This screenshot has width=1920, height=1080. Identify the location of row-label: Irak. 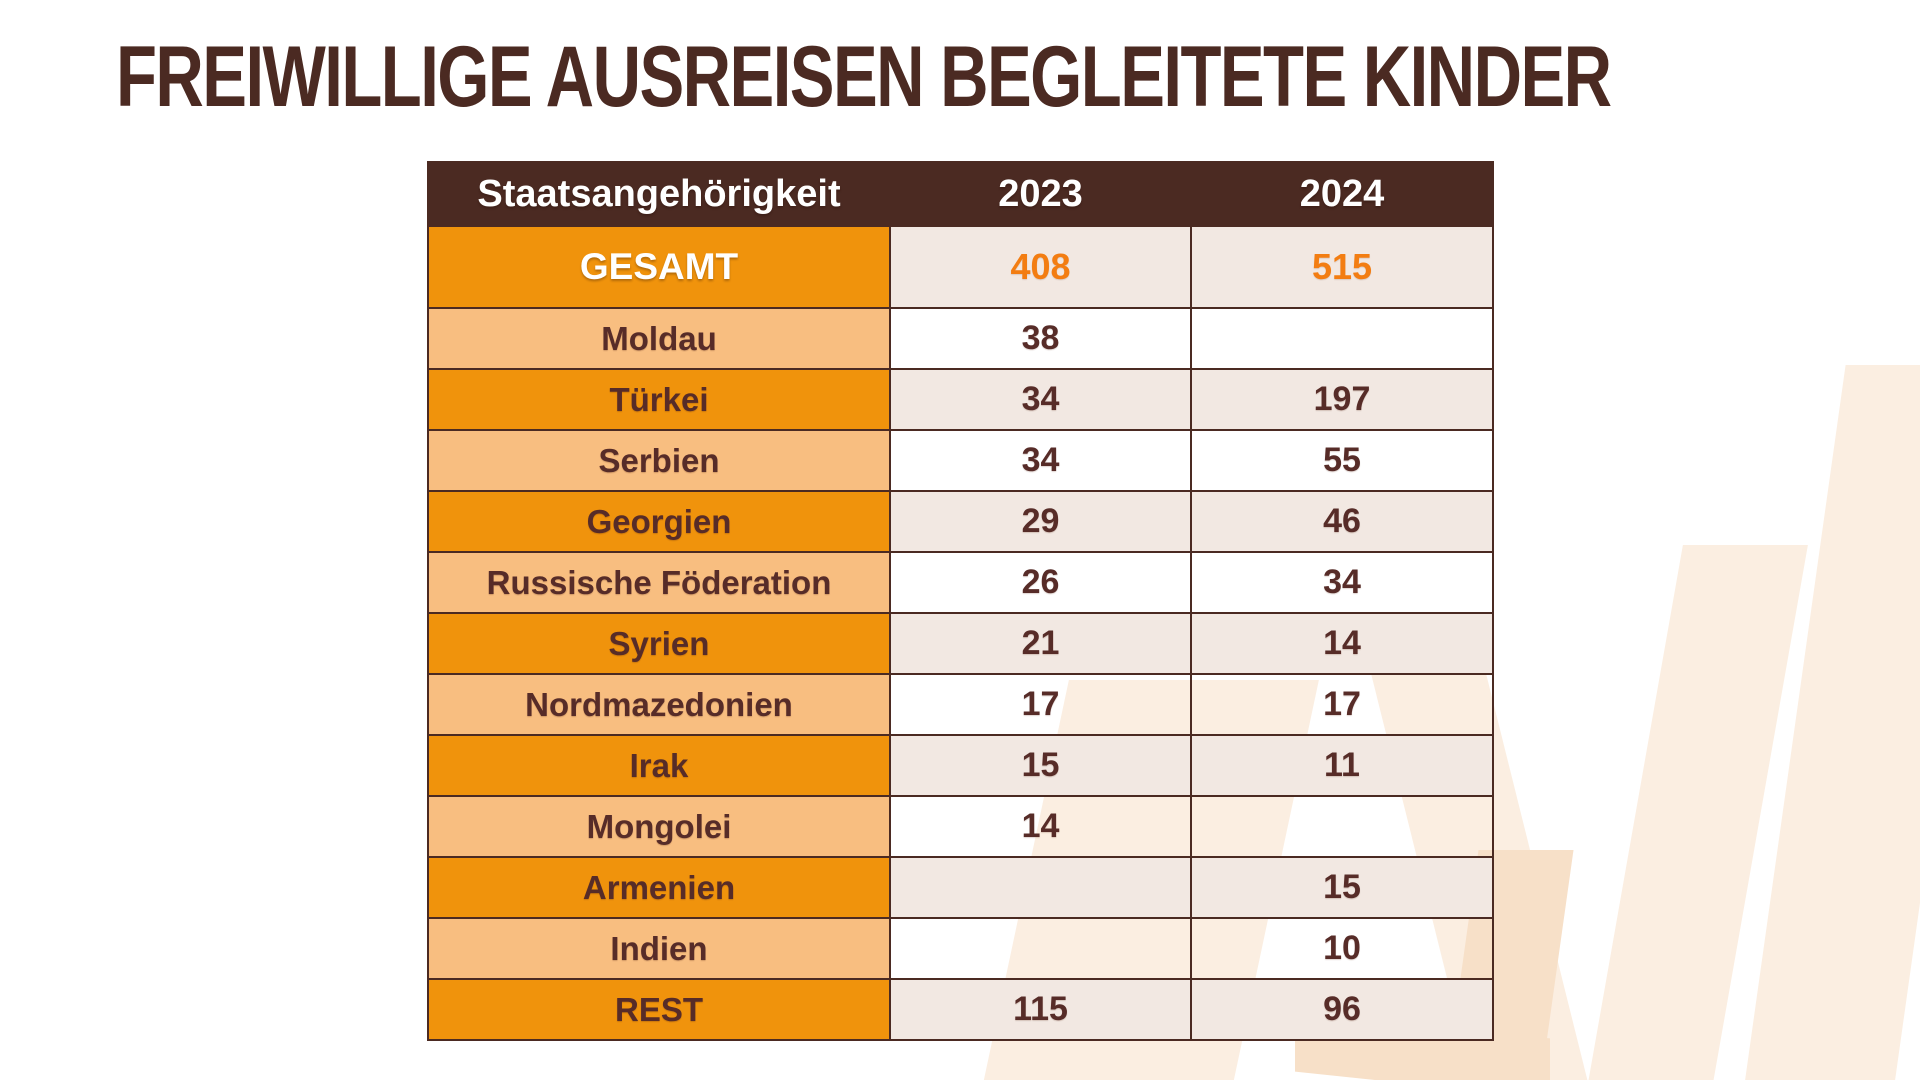
(659, 765).